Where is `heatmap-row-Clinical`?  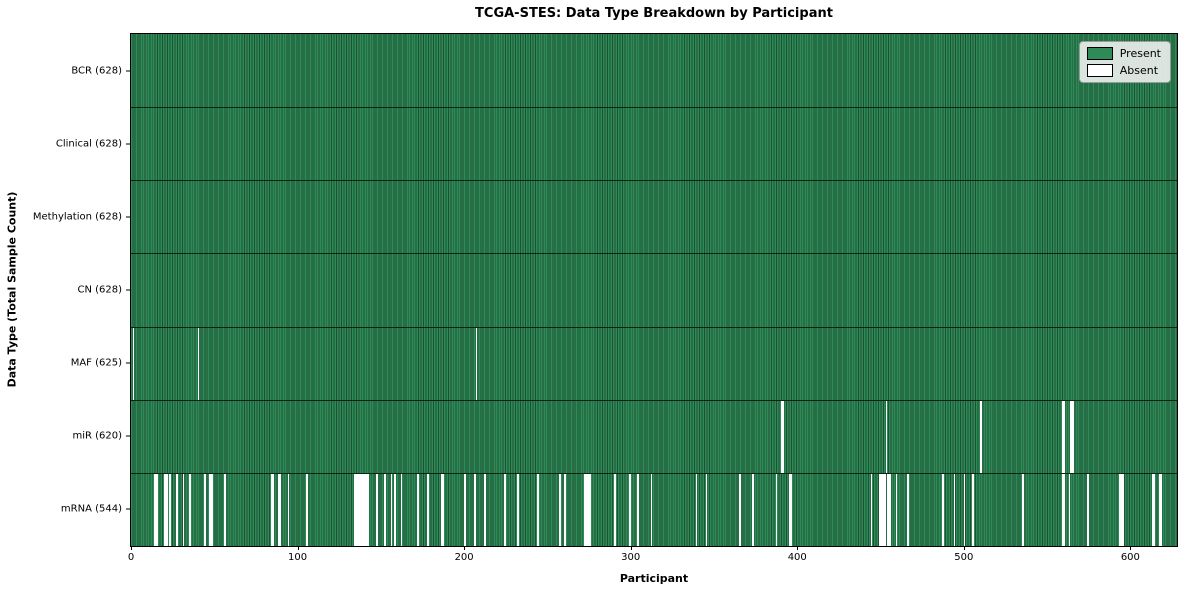
heatmap-row-Clinical is located at coordinates (654, 143).